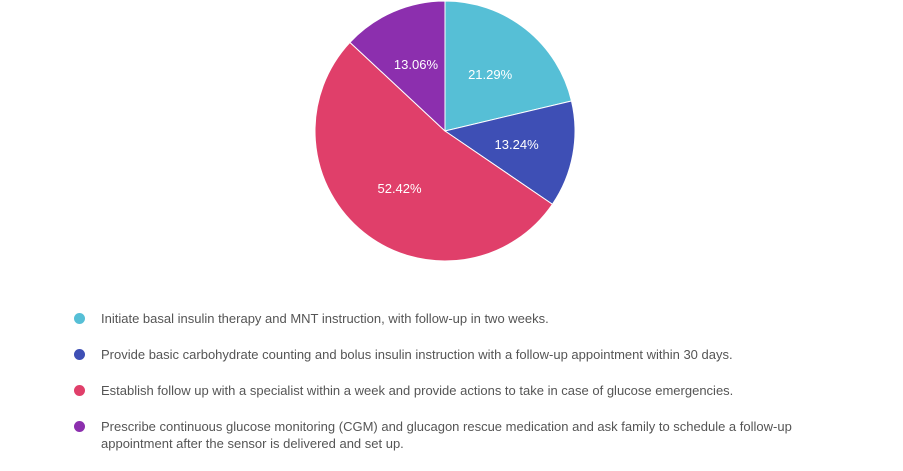  Describe the element at coordinates (399, 188) in the screenshot. I see `data-label-2: 52.42%` at that location.